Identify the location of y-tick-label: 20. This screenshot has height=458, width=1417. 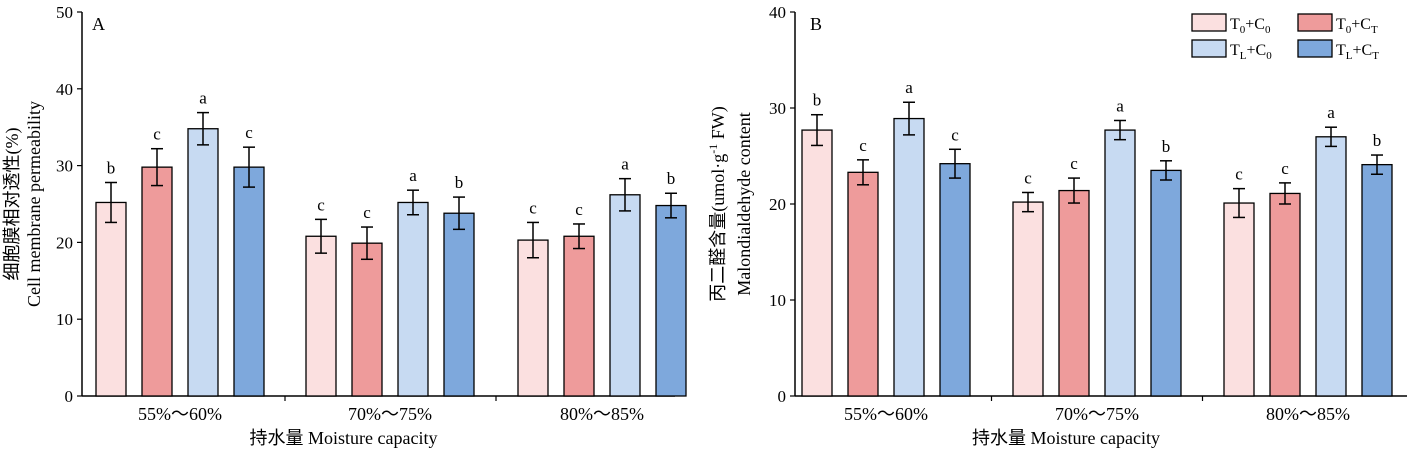
(777, 204).